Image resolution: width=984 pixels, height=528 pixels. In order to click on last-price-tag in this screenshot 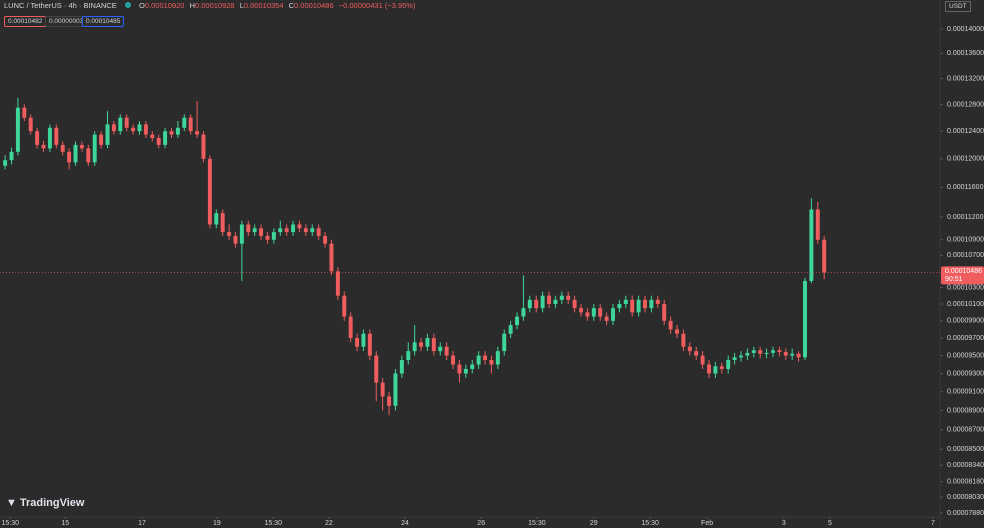, I will do `click(962, 275)`.